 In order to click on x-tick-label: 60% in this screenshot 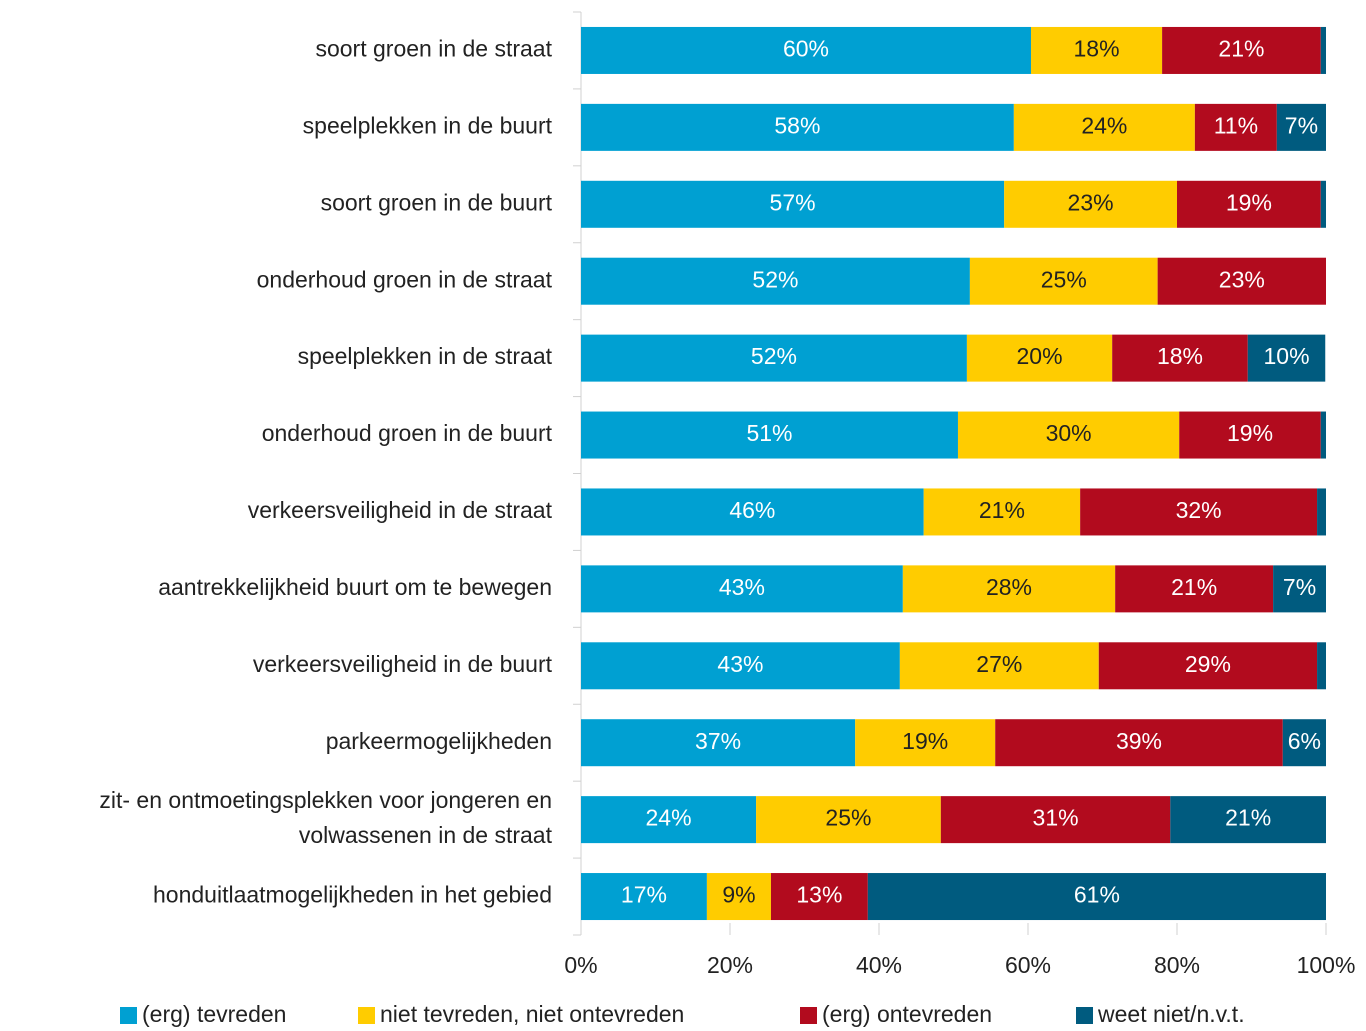, I will do `click(1028, 965)`.